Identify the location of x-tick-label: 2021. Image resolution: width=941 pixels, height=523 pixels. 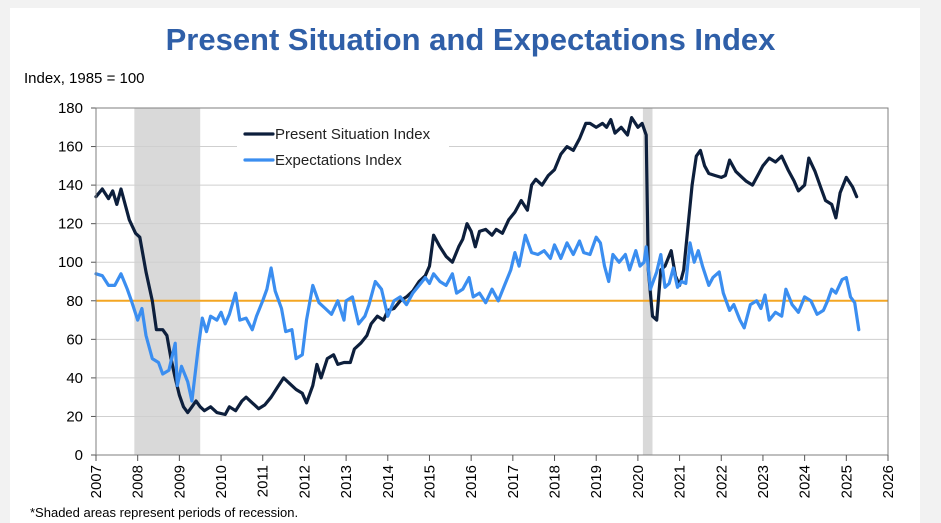
(680, 481).